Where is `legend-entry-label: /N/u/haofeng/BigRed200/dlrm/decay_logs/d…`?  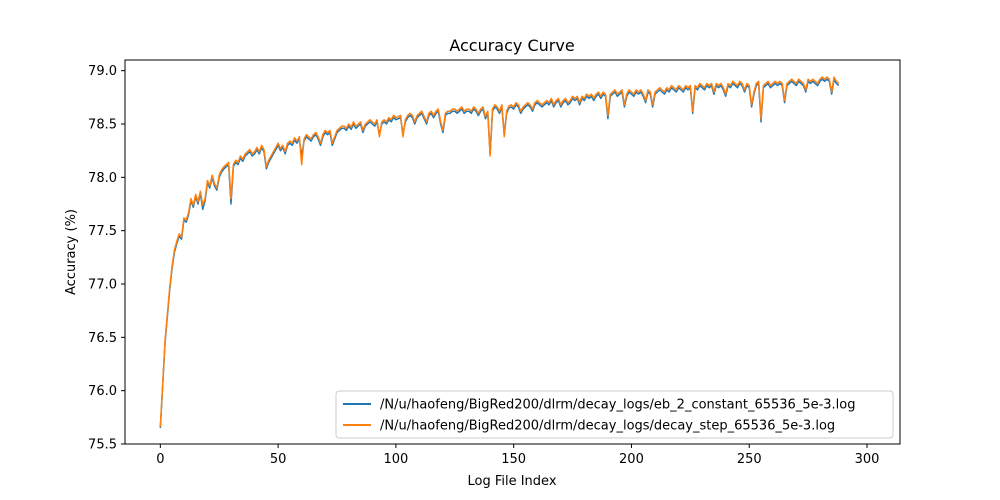
legend-entry-label: /N/u/haofeng/BigRed200/dlrm/decay_logs/d… is located at coordinates (607, 426).